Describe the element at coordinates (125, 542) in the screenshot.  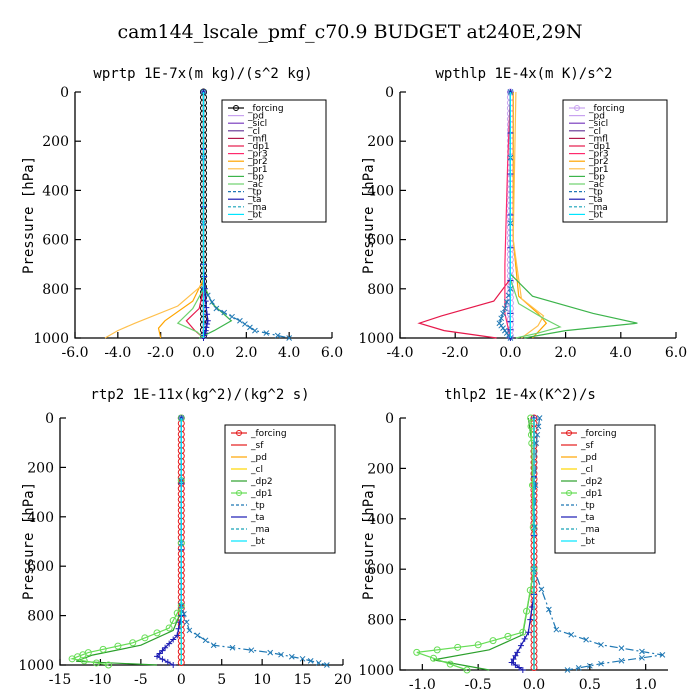
I see `series-line-dp1-rtp2` at that location.